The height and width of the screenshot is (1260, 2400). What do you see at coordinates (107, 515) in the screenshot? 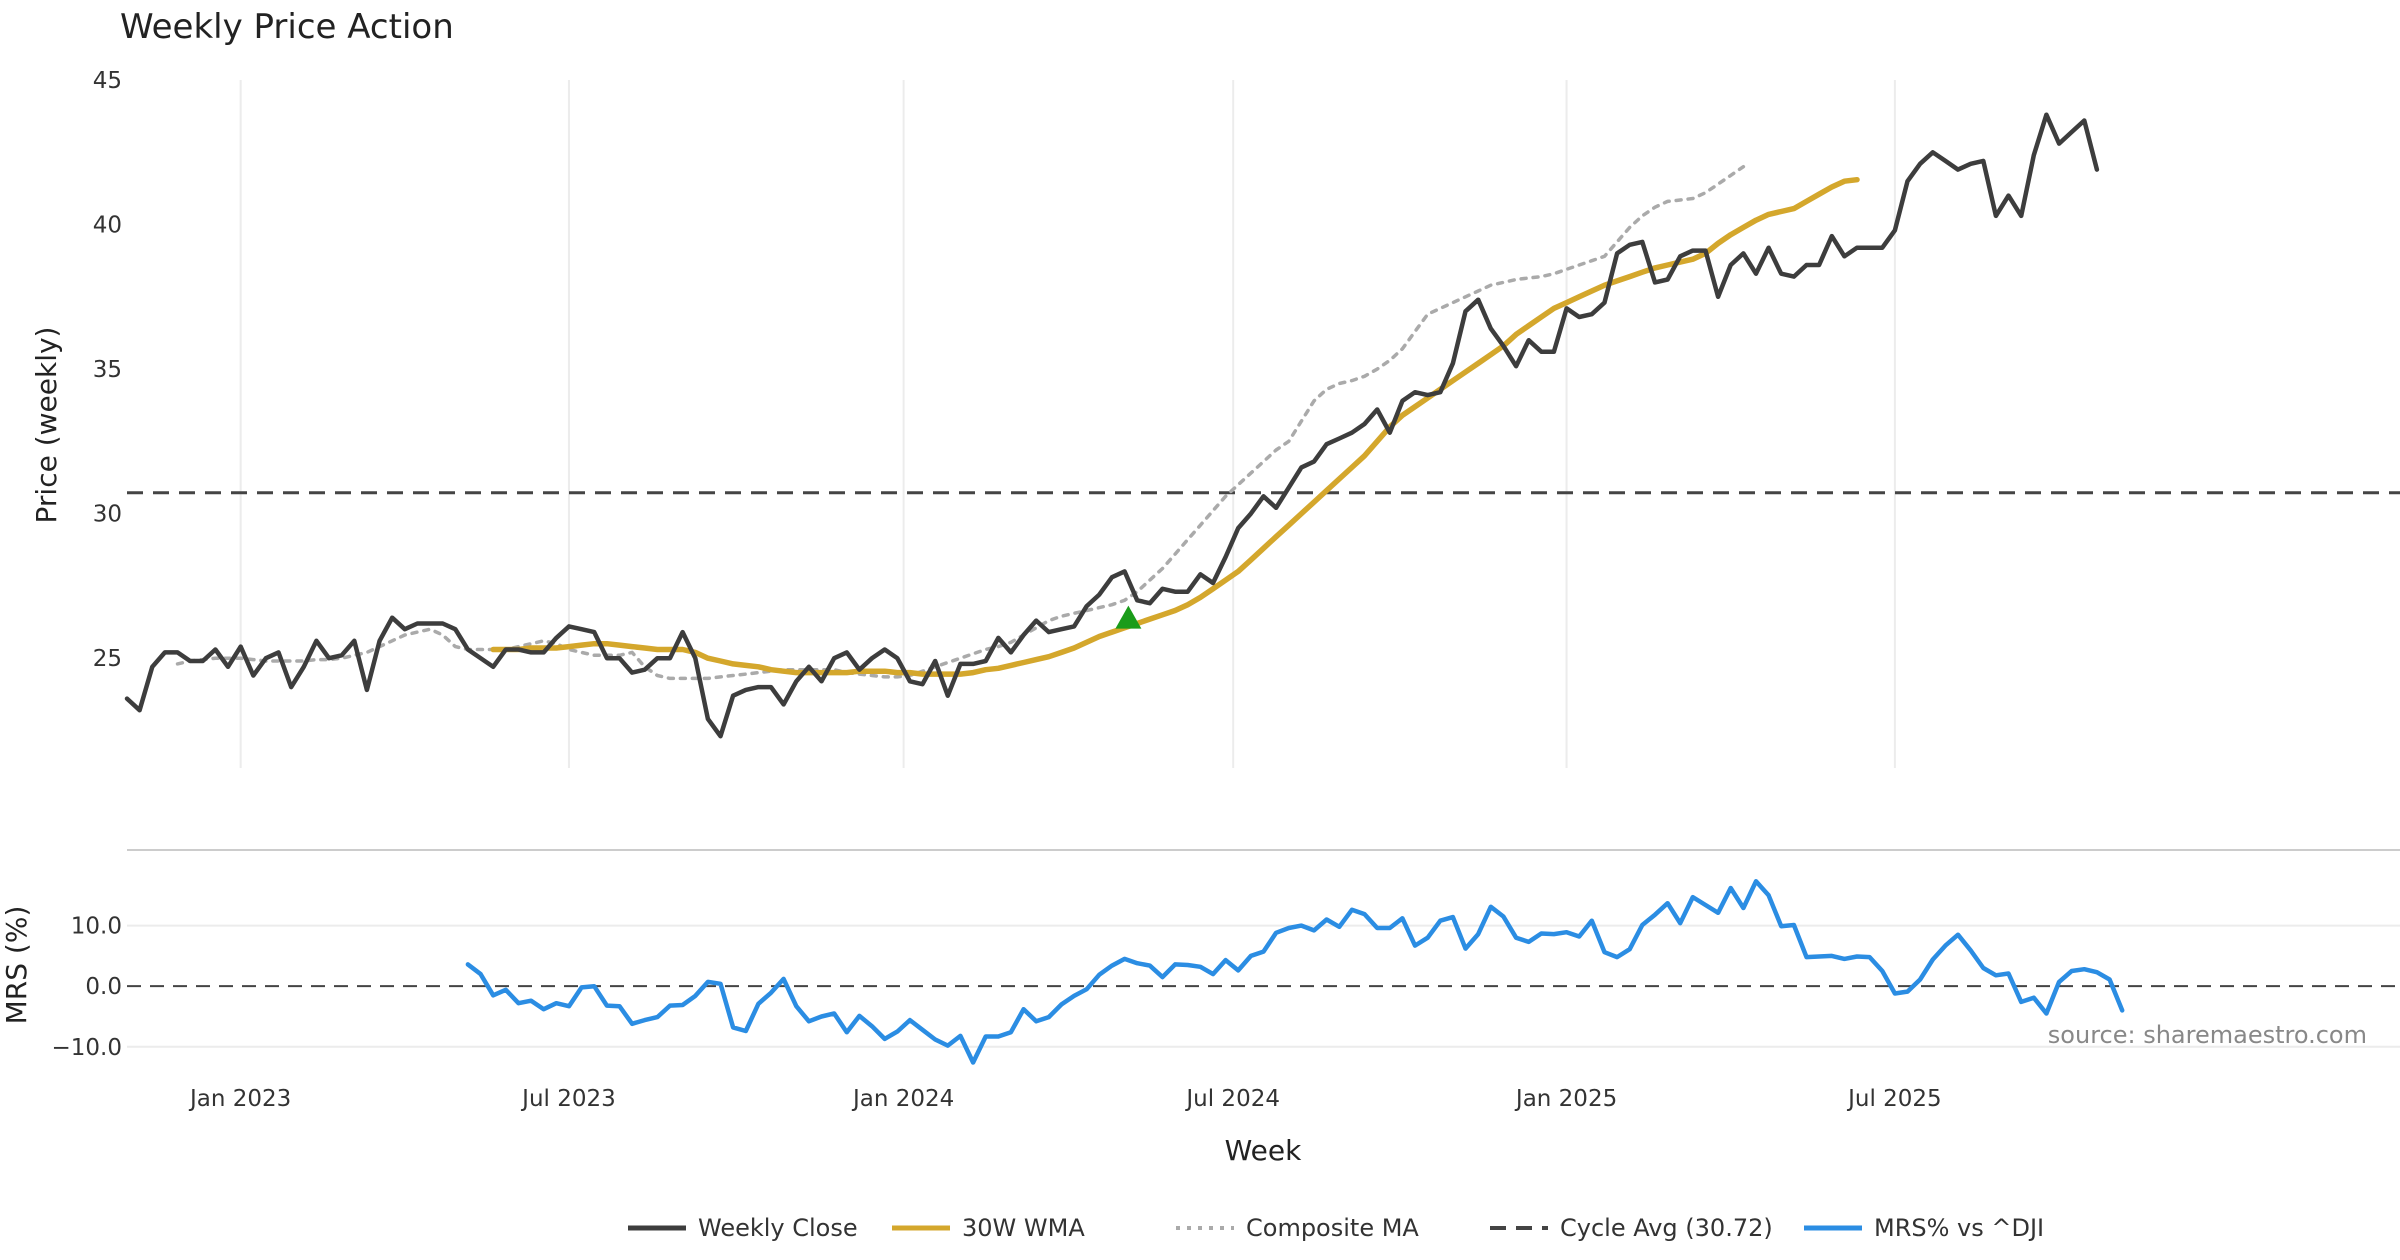
I see `price-y-tick-label: 30` at bounding box center [107, 515].